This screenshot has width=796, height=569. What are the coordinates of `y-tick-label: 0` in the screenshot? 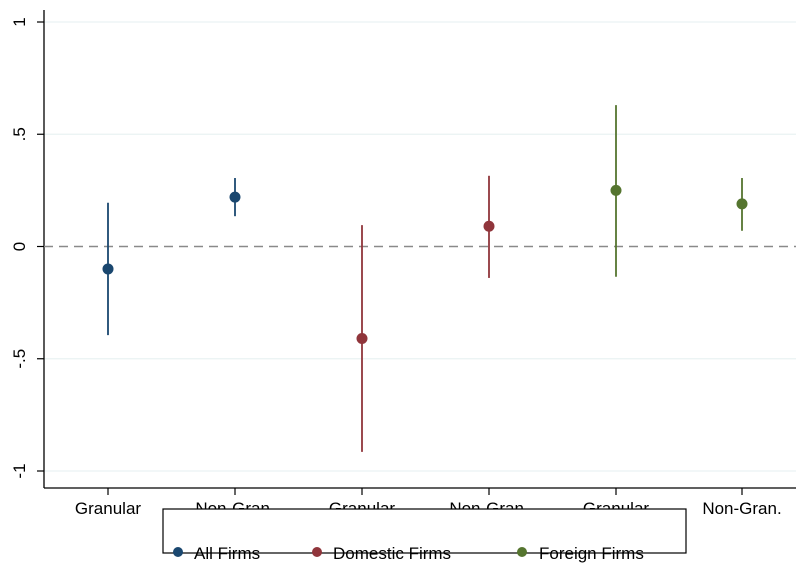 It's located at (19, 246).